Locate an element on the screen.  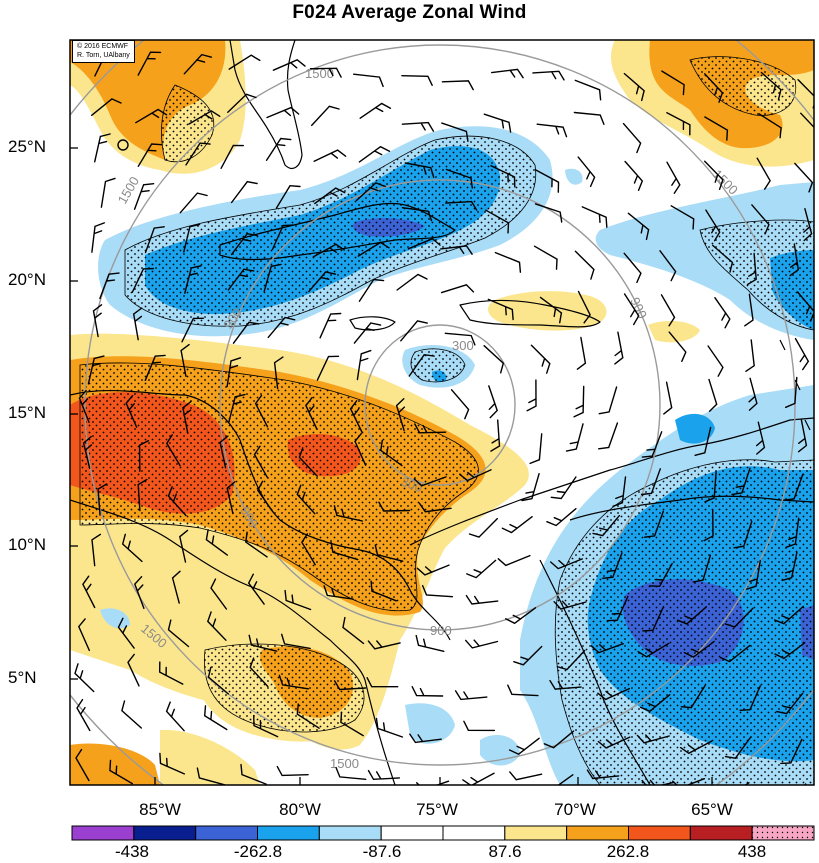
colombia-coast is located at coordinates (611, 481).